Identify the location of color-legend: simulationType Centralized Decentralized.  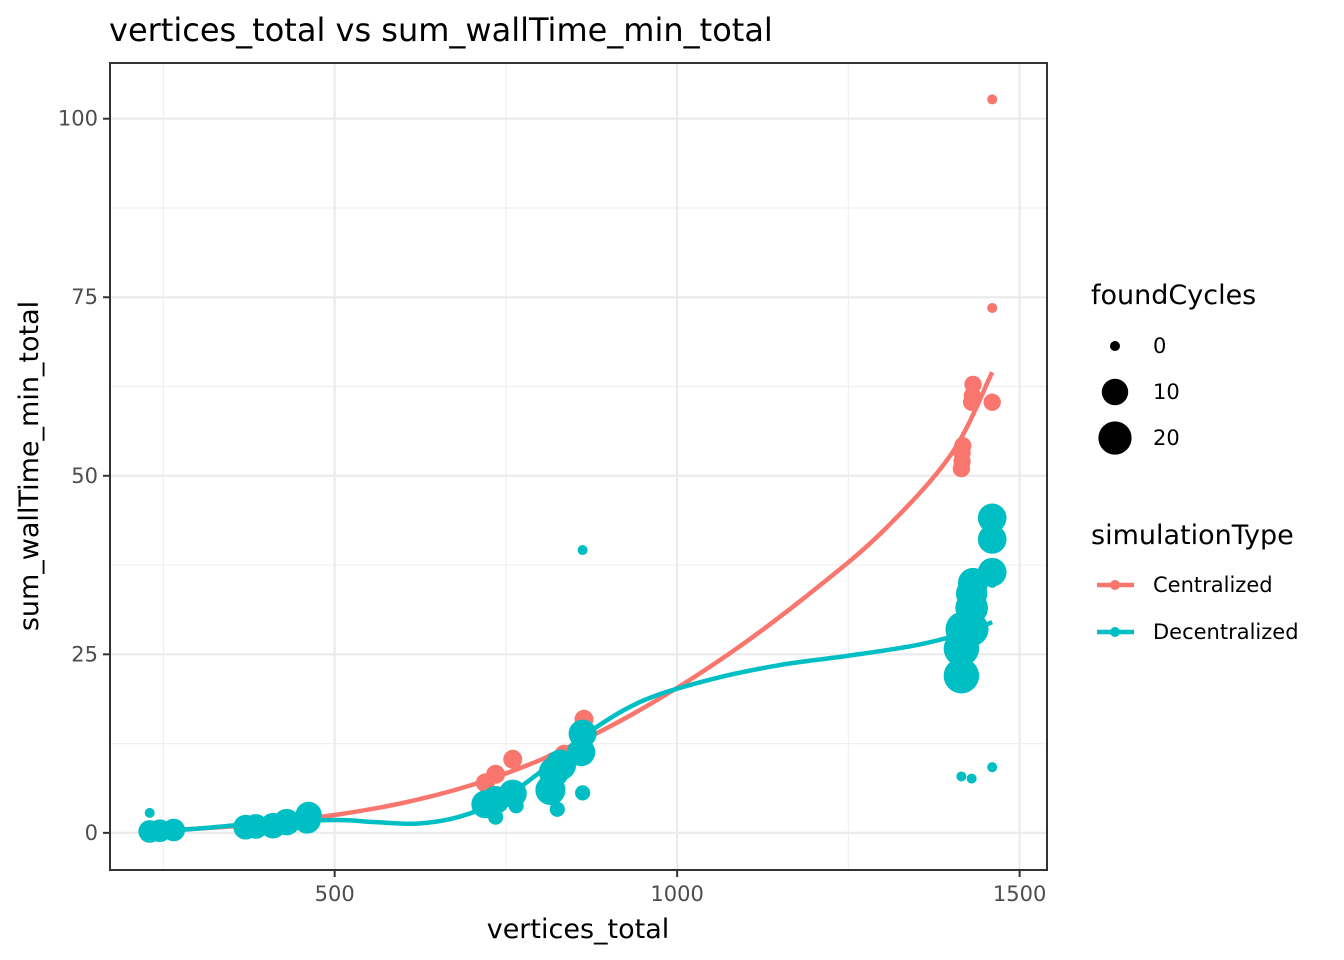
(1195, 582).